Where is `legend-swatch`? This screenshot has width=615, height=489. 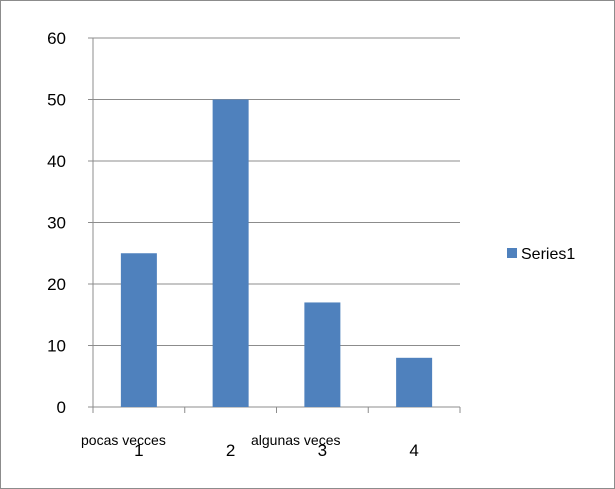 legend-swatch is located at coordinates (512, 253).